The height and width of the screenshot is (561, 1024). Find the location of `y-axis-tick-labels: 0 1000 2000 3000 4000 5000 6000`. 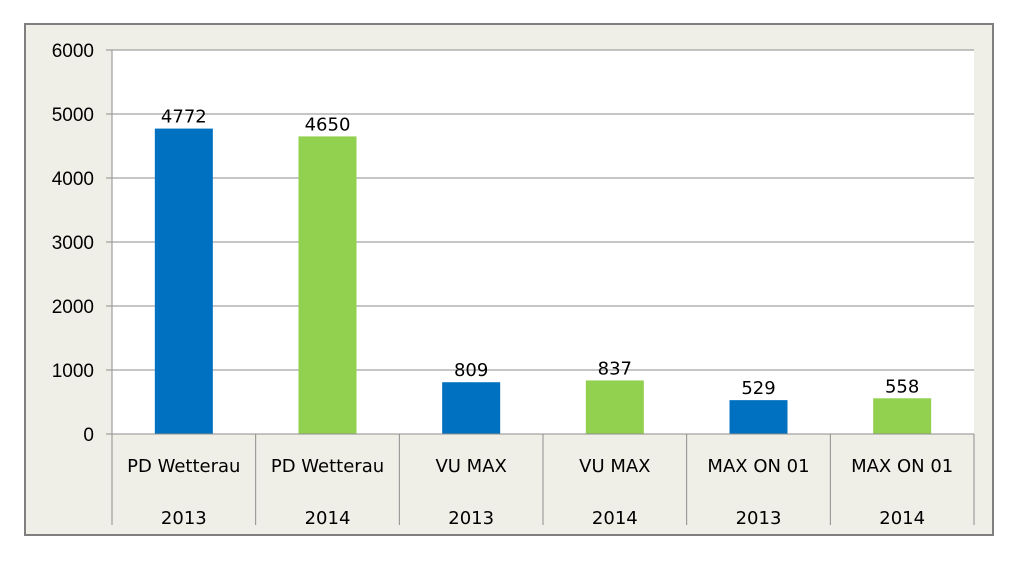

y-axis-tick-labels: 0 1000 2000 3000 4000 5000 6000 is located at coordinates (82, 243).